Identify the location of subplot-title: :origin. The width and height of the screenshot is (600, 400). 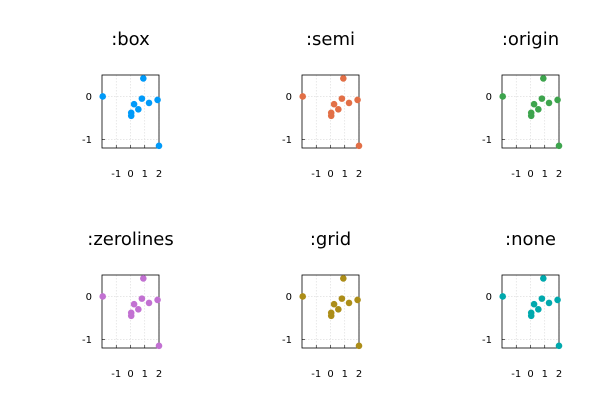
(530, 39).